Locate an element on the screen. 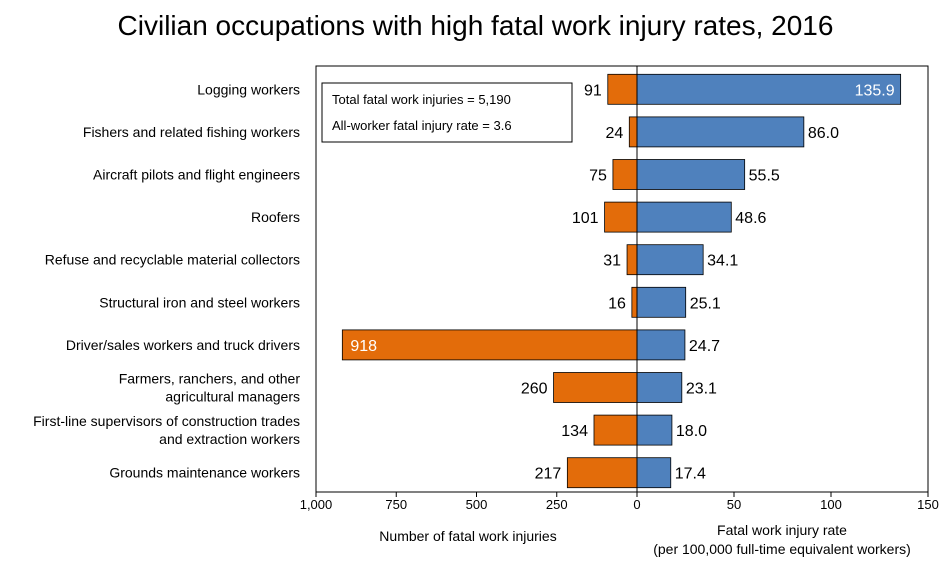  category-label: Roofers is located at coordinates (275, 217).